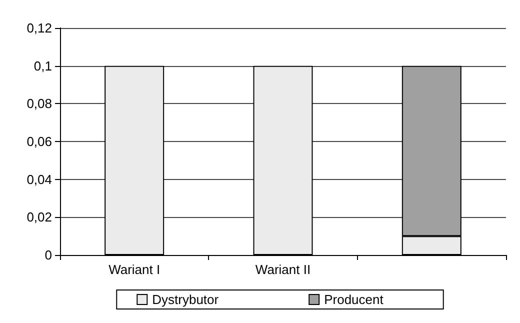 This screenshot has height=323, width=520. I want to click on y-tick-label: 0,1, so click(43, 66).